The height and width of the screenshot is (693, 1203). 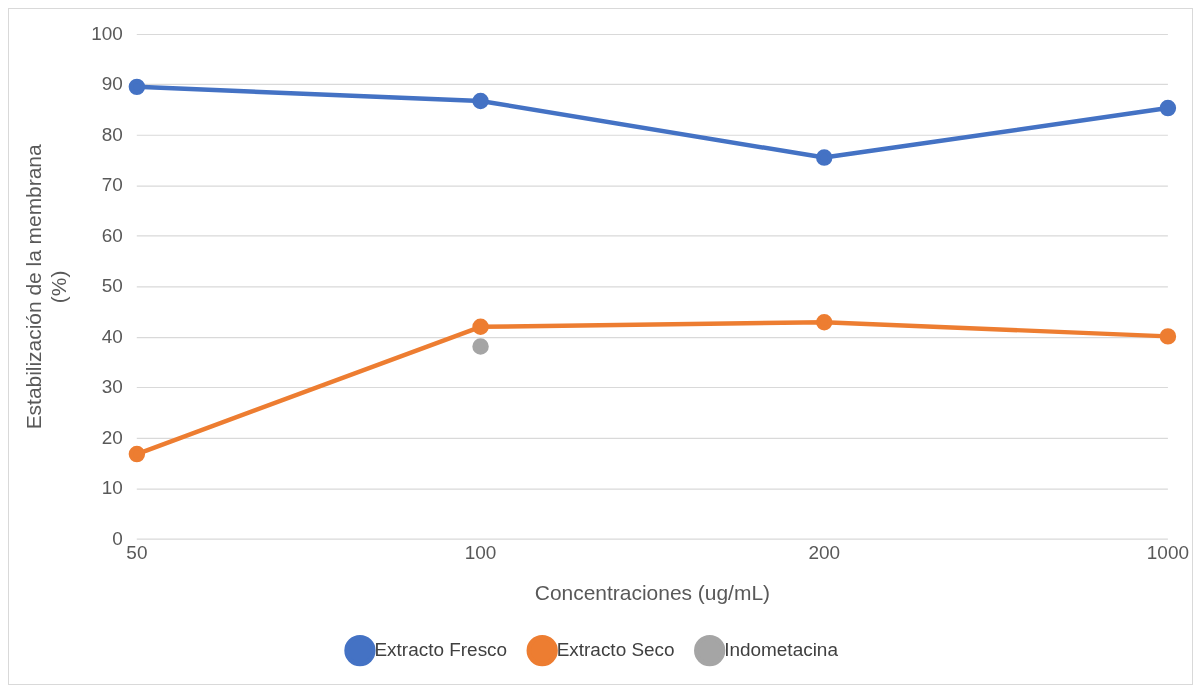 I want to click on y-tick-label: 70, so click(x=112, y=185).